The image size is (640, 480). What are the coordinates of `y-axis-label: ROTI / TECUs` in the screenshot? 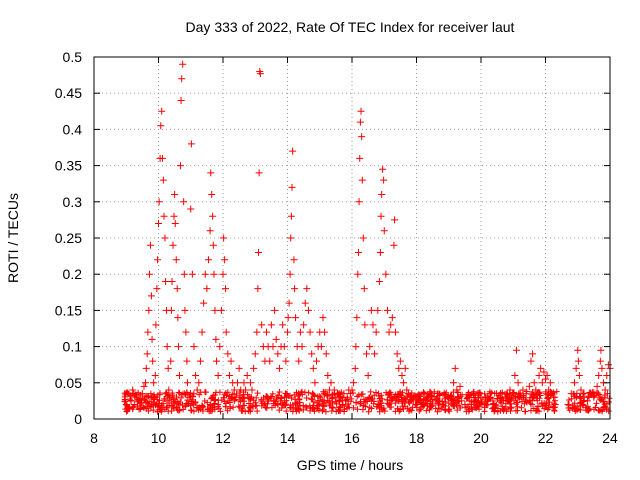 It's located at (13, 238).